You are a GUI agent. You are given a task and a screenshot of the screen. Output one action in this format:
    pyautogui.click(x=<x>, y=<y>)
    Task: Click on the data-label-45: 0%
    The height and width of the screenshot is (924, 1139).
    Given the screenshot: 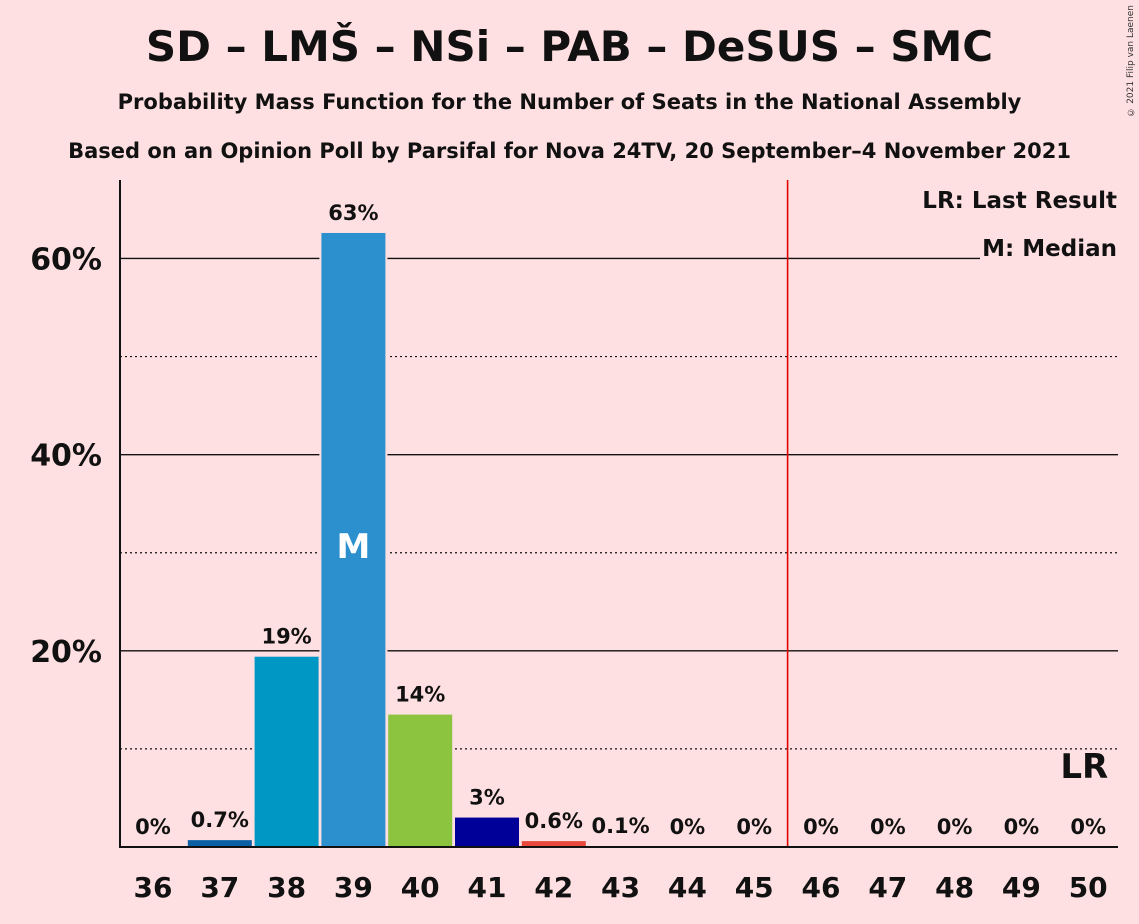 What is the action you would take?
    pyautogui.click(x=754, y=827)
    